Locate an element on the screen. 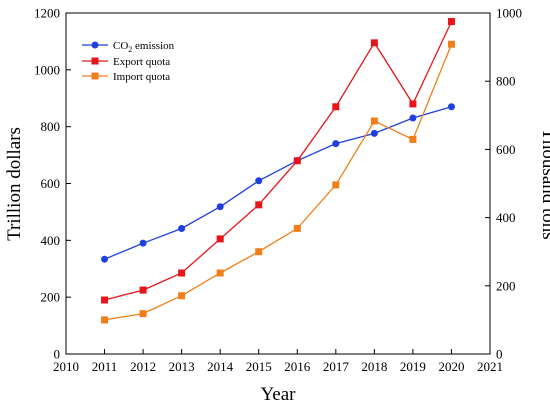  legend-marker-import is located at coordinates (95, 76).